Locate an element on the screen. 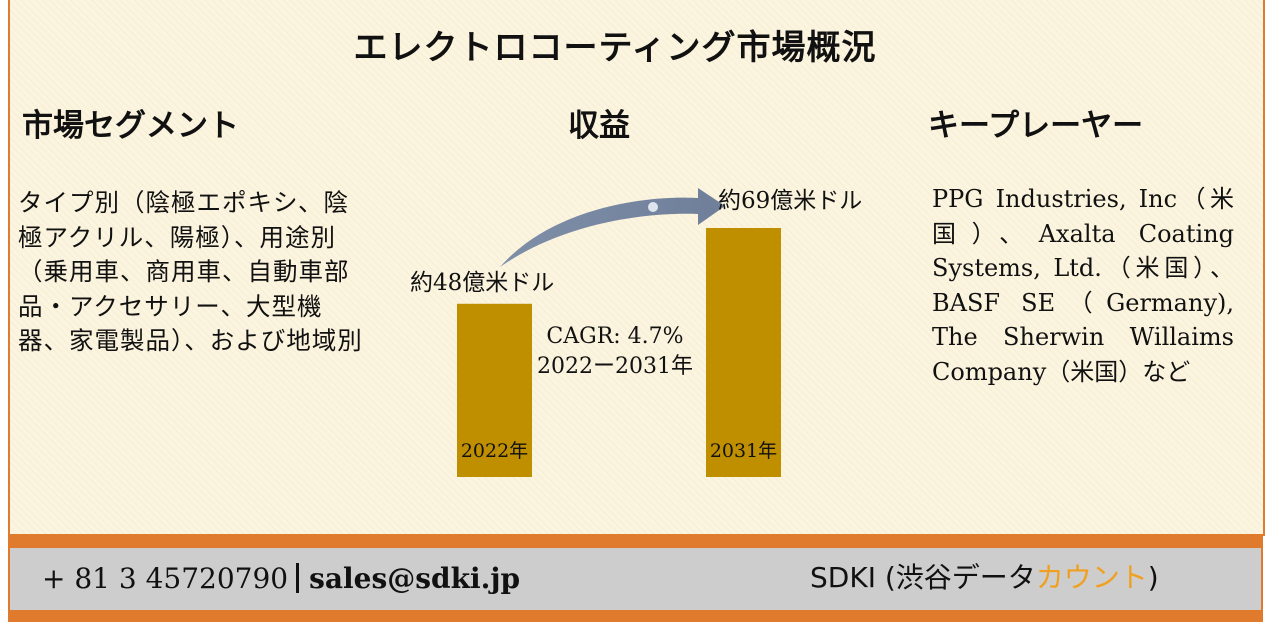 This screenshot has width=1280, height=634. bar-value-label: 約69億米ドル is located at coordinates (790, 201).